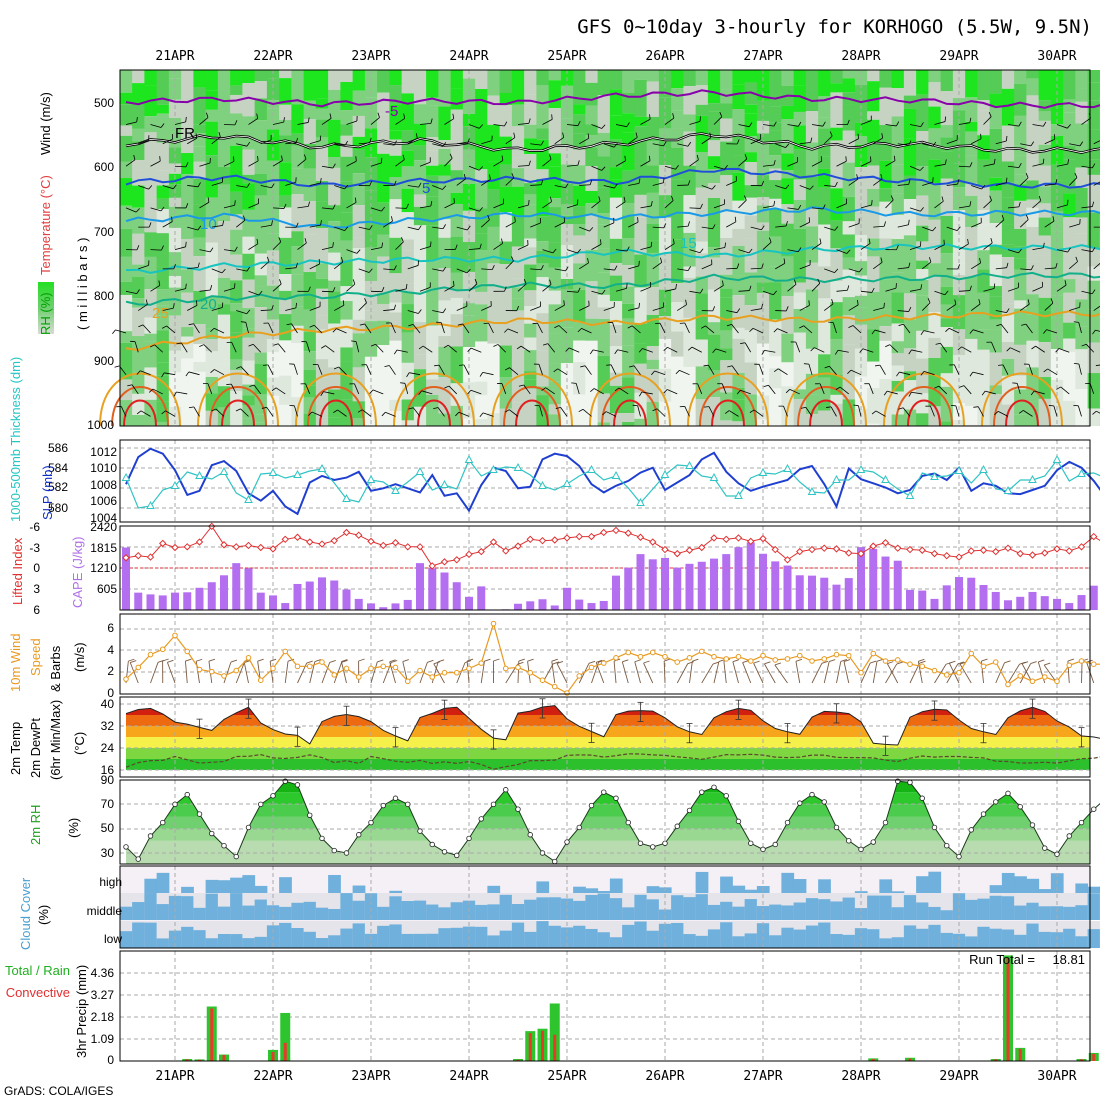  What do you see at coordinates (35, 657) in the screenshot?
I see `wind10m-speed-label: Speed` at bounding box center [35, 657].